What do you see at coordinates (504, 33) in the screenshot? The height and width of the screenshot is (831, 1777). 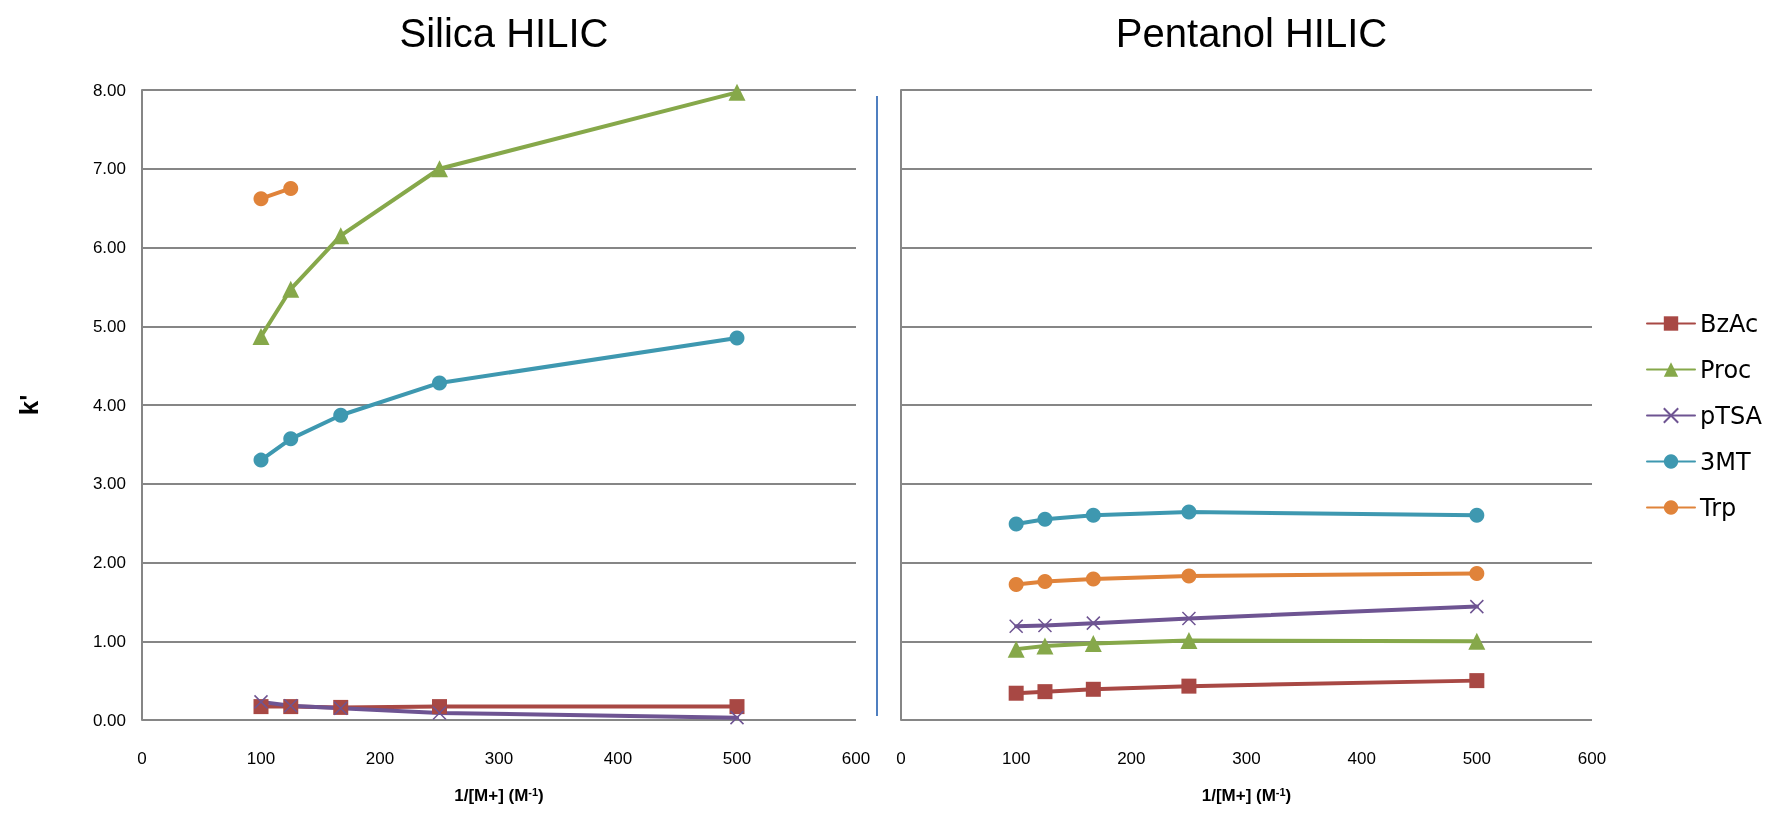 I see `chart-title: Silica HILIC` at bounding box center [504, 33].